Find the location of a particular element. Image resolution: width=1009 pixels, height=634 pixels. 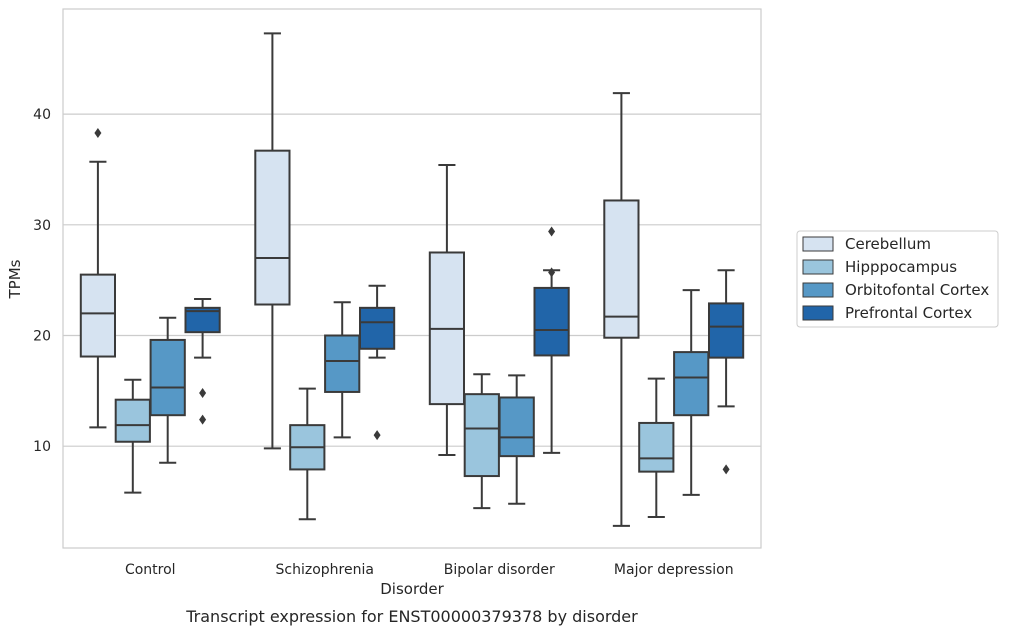

y-tick-label: 10 is located at coordinates (42, 447).